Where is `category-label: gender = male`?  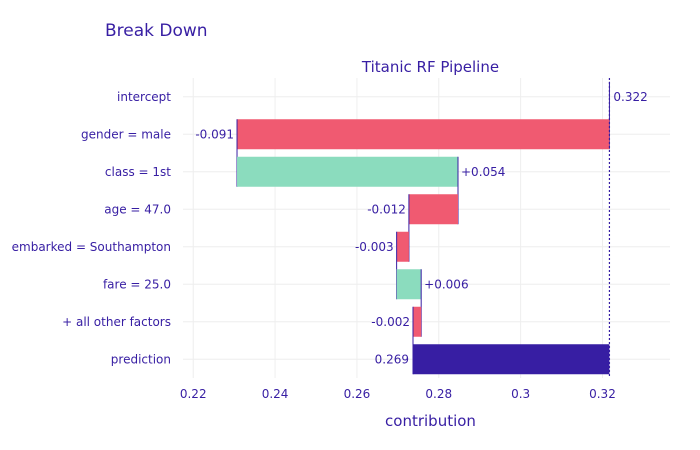
category-label: gender = male is located at coordinates (126, 134).